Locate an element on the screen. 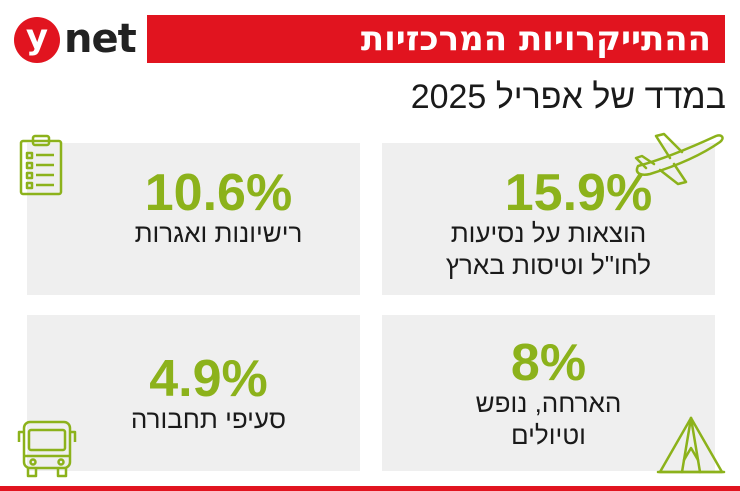 The height and width of the screenshot is (491, 740). title-bar: ההתייקרויות המרכזיות is located at coordinates (436, 39).